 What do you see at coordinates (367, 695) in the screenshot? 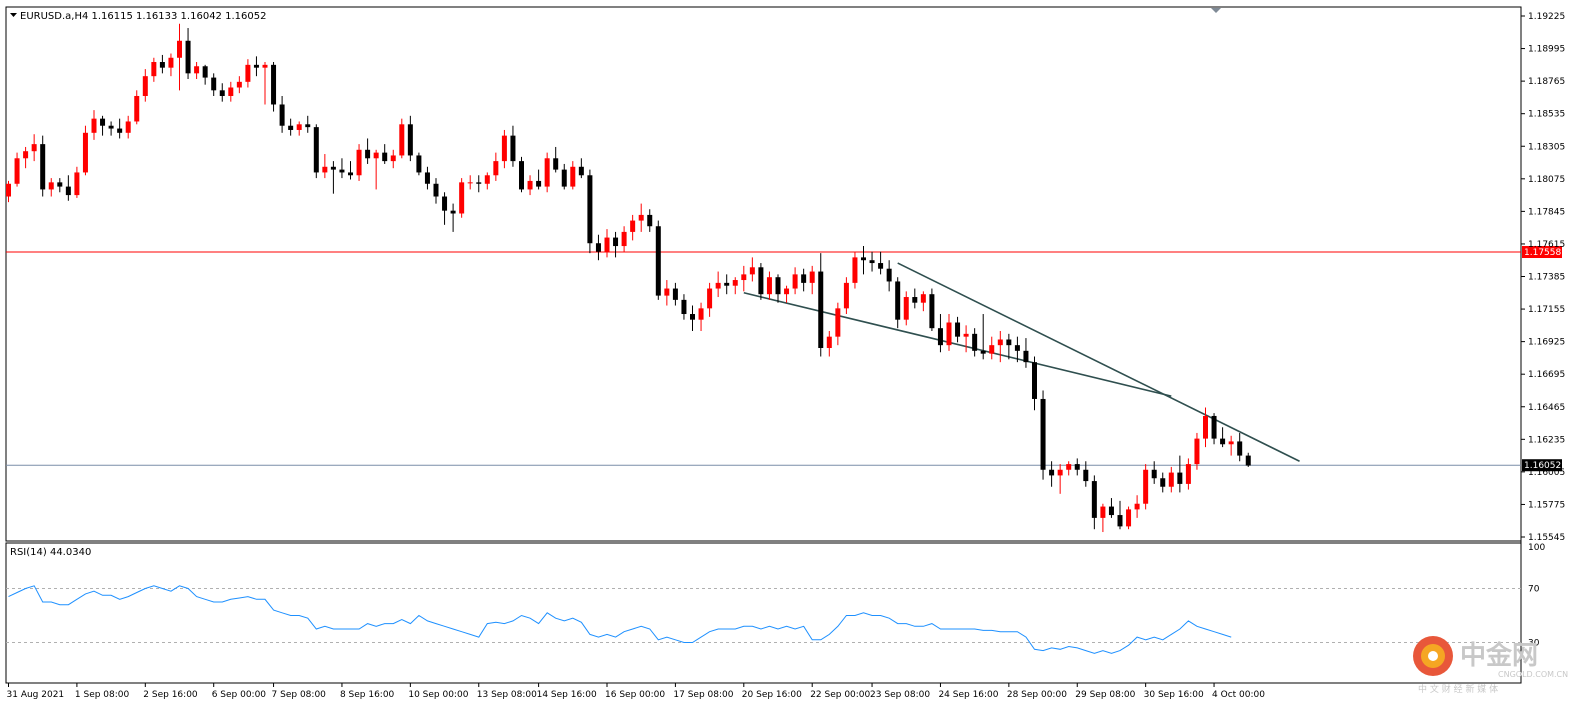
I see `time-tick-label: 8 Sep 16:00` at bounding box center [367, 695].